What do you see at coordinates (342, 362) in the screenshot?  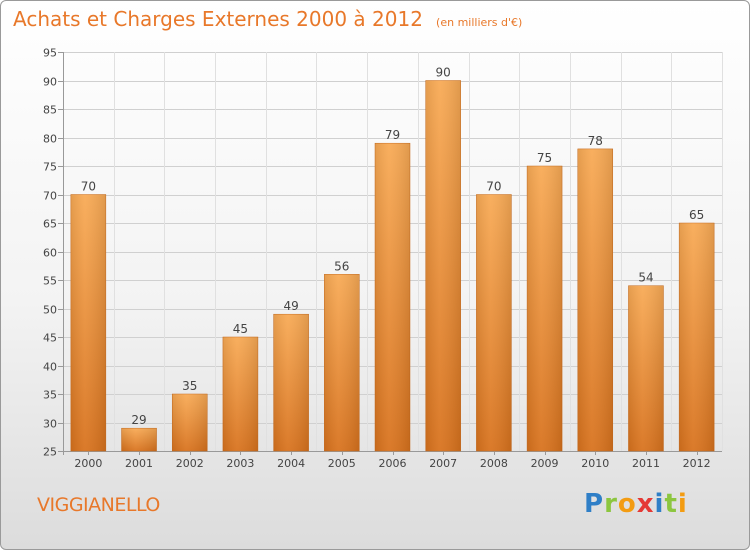 I see `bar-shade-2005` at bounding box center [342, 362].